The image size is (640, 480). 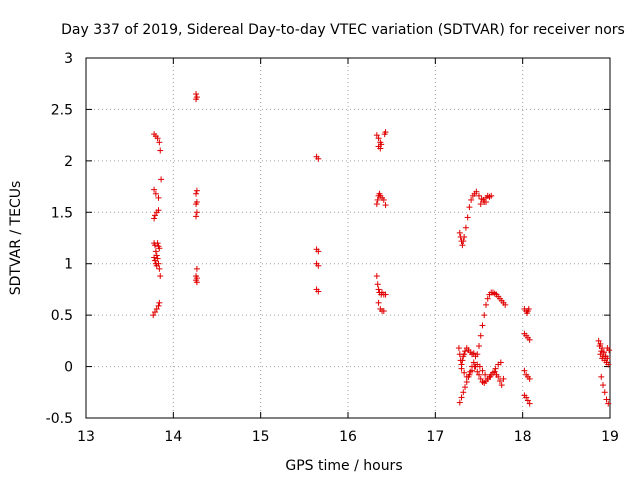 What do you see at coordinates (68, 162) in the screenshot?
I see `y-tick-label: 2` at bounding box center [68, 162].